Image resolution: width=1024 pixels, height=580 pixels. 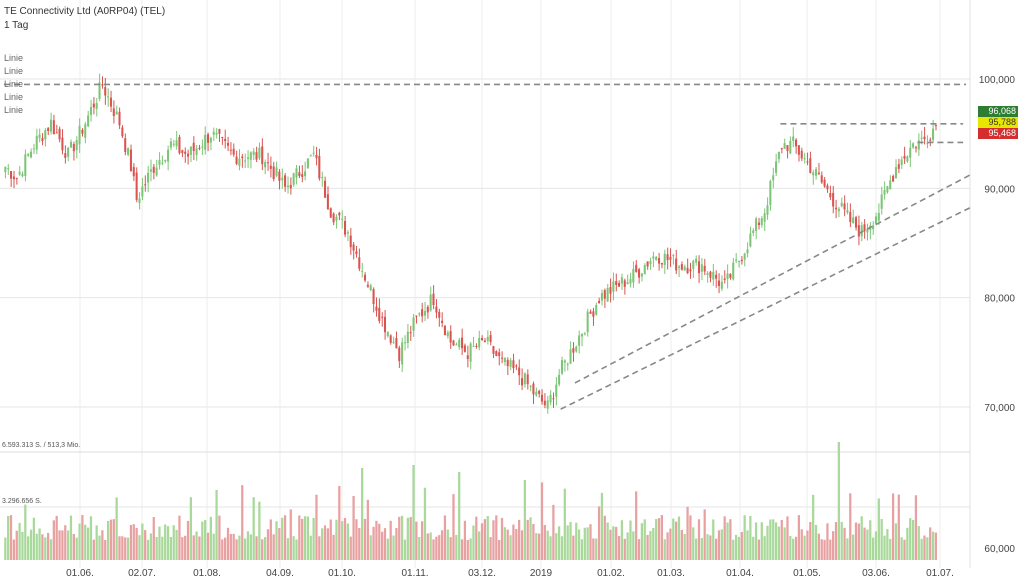 I want to click on legend-item-line-1: Linie, so click(x=14, y=58).